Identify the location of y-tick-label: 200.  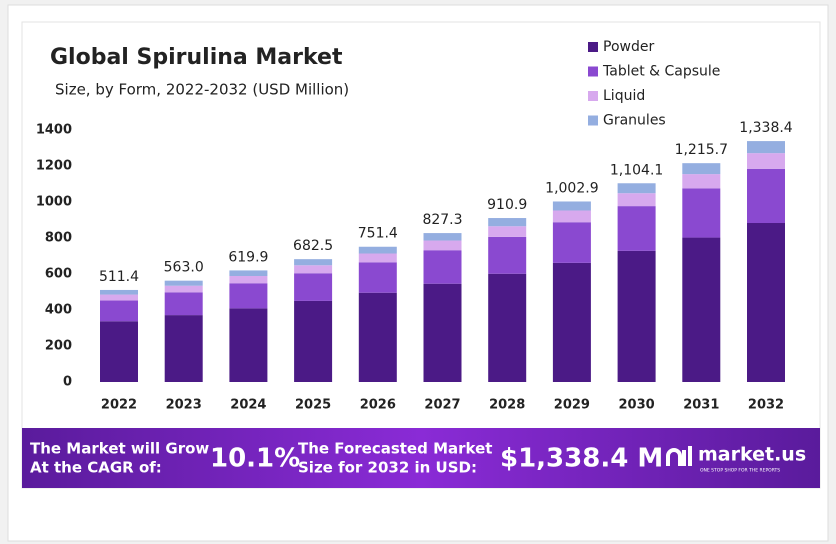
(58, 346).